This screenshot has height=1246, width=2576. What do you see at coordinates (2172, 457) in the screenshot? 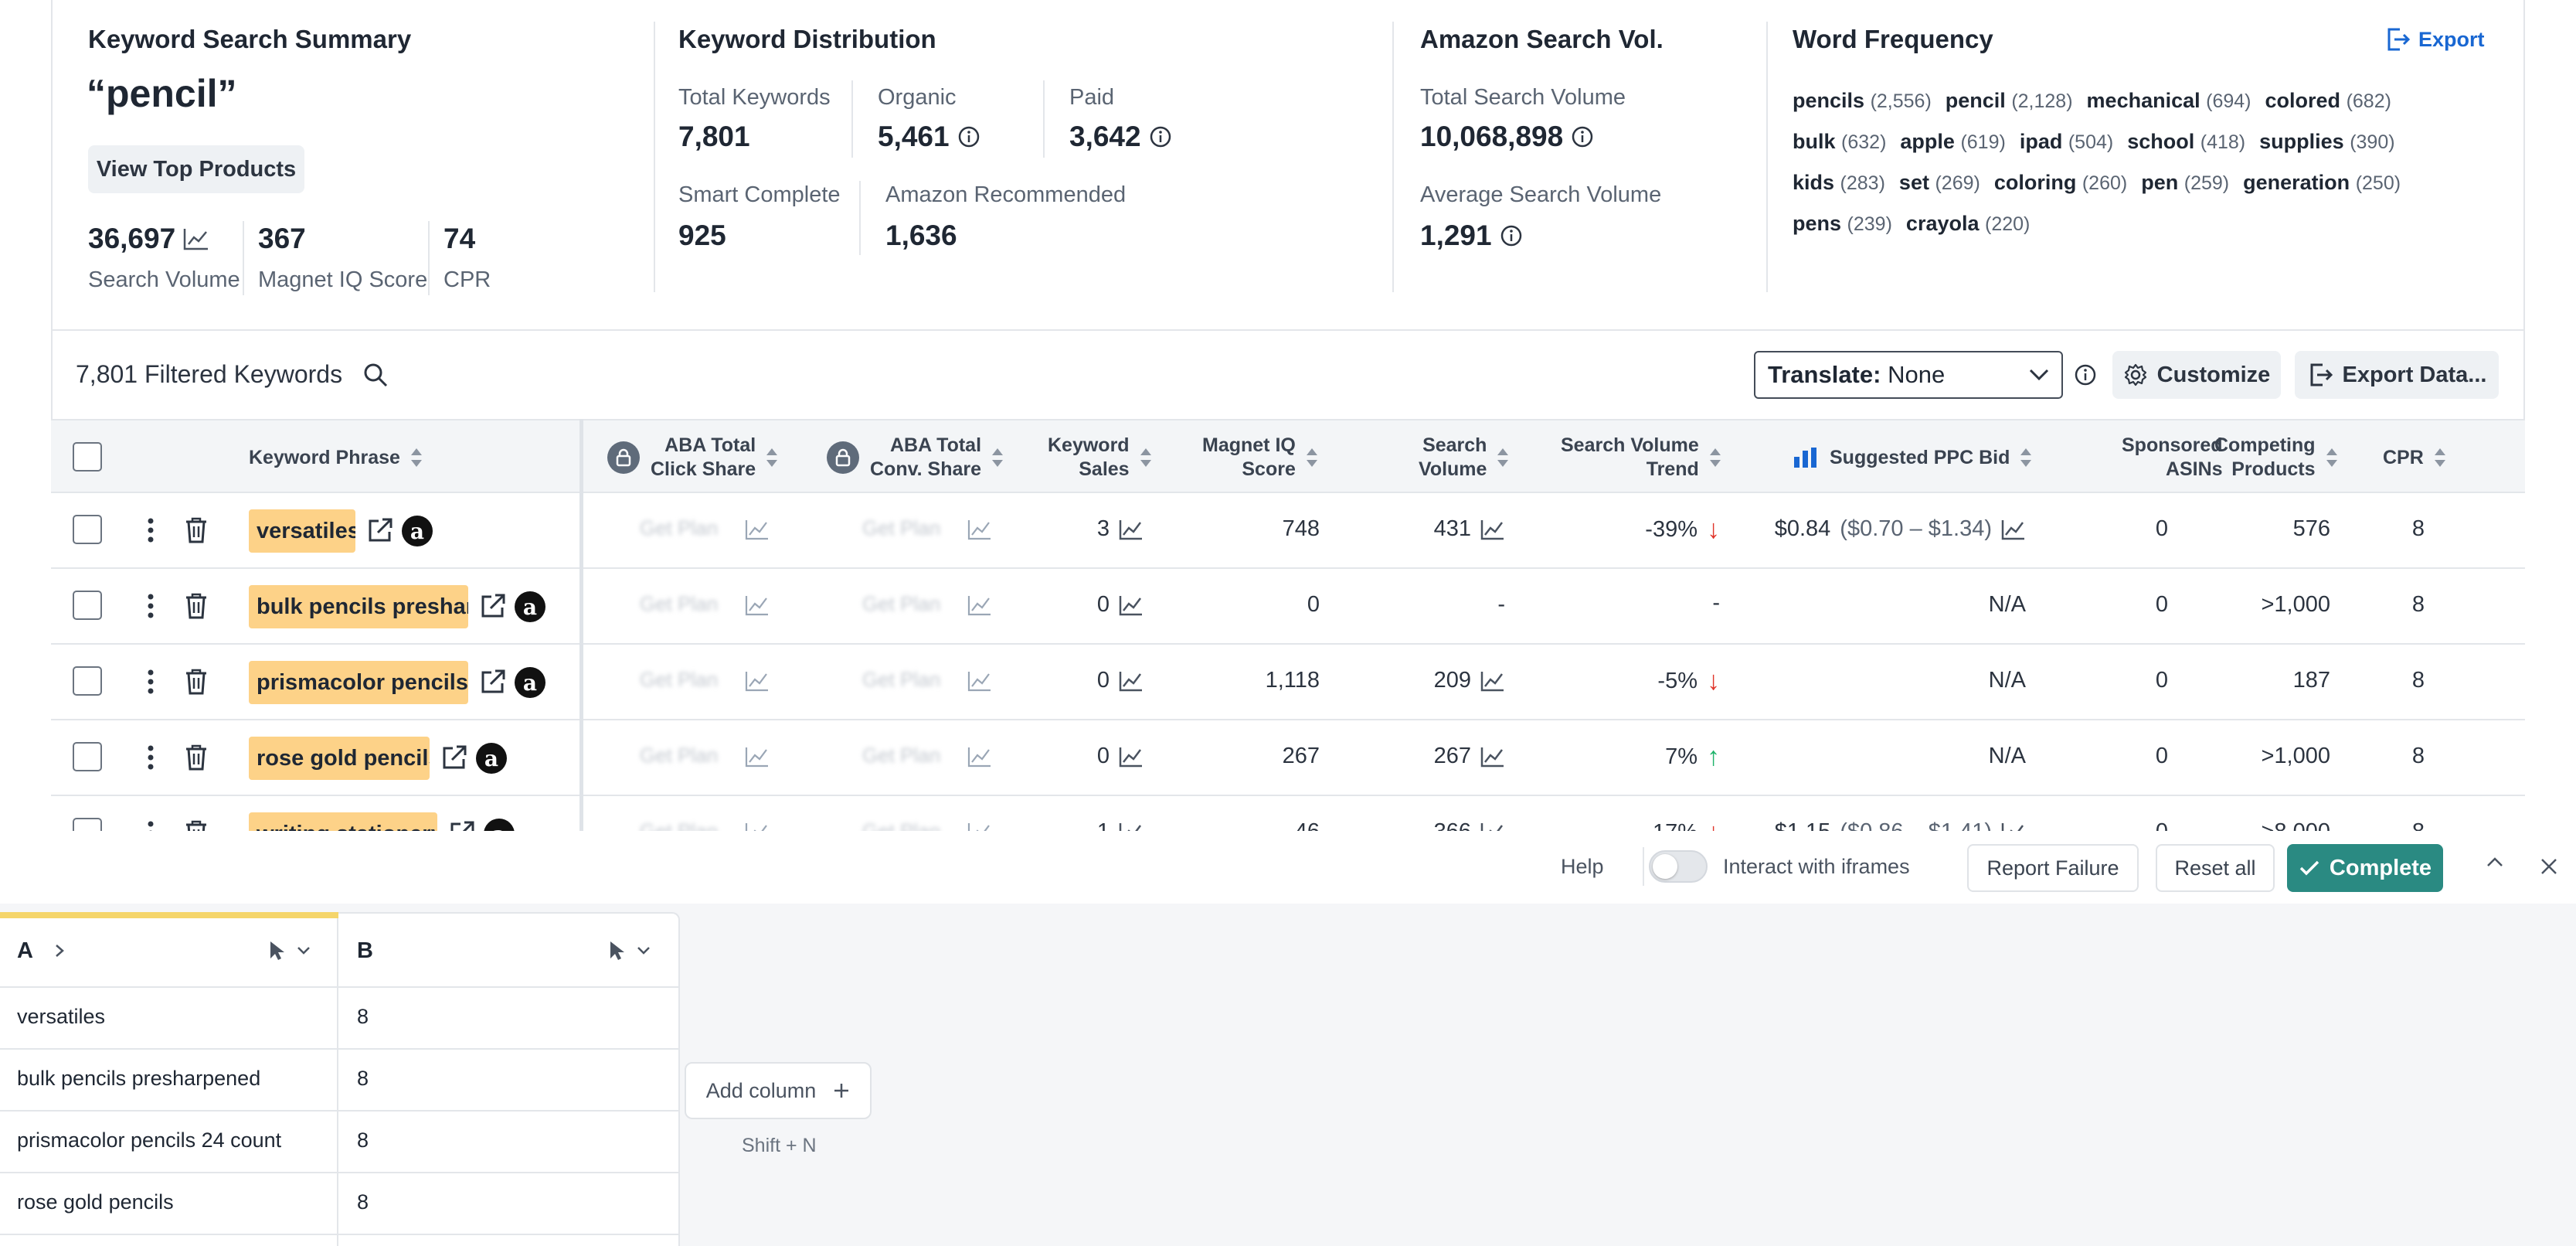
I see `col-sponsored-asins: Sponsored ASINs` at bounding box center [2172, 457].